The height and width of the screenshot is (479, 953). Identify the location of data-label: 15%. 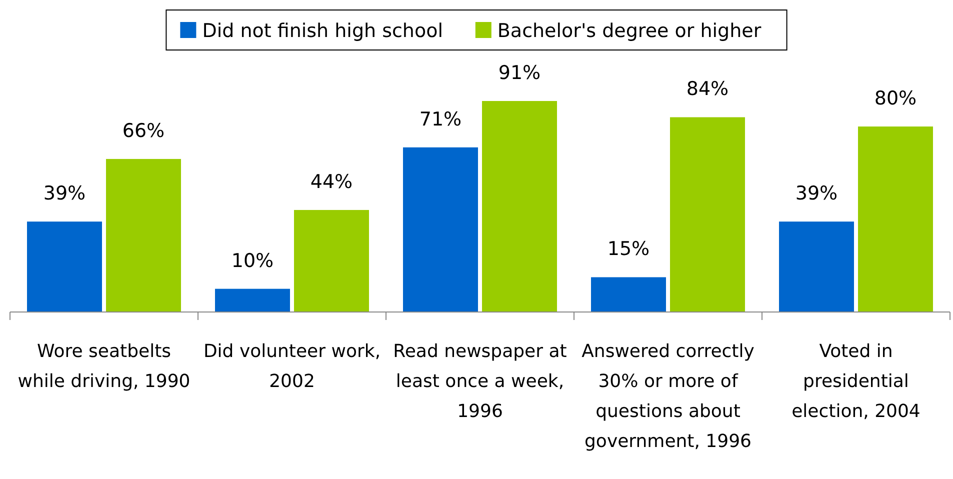
(628, 249).